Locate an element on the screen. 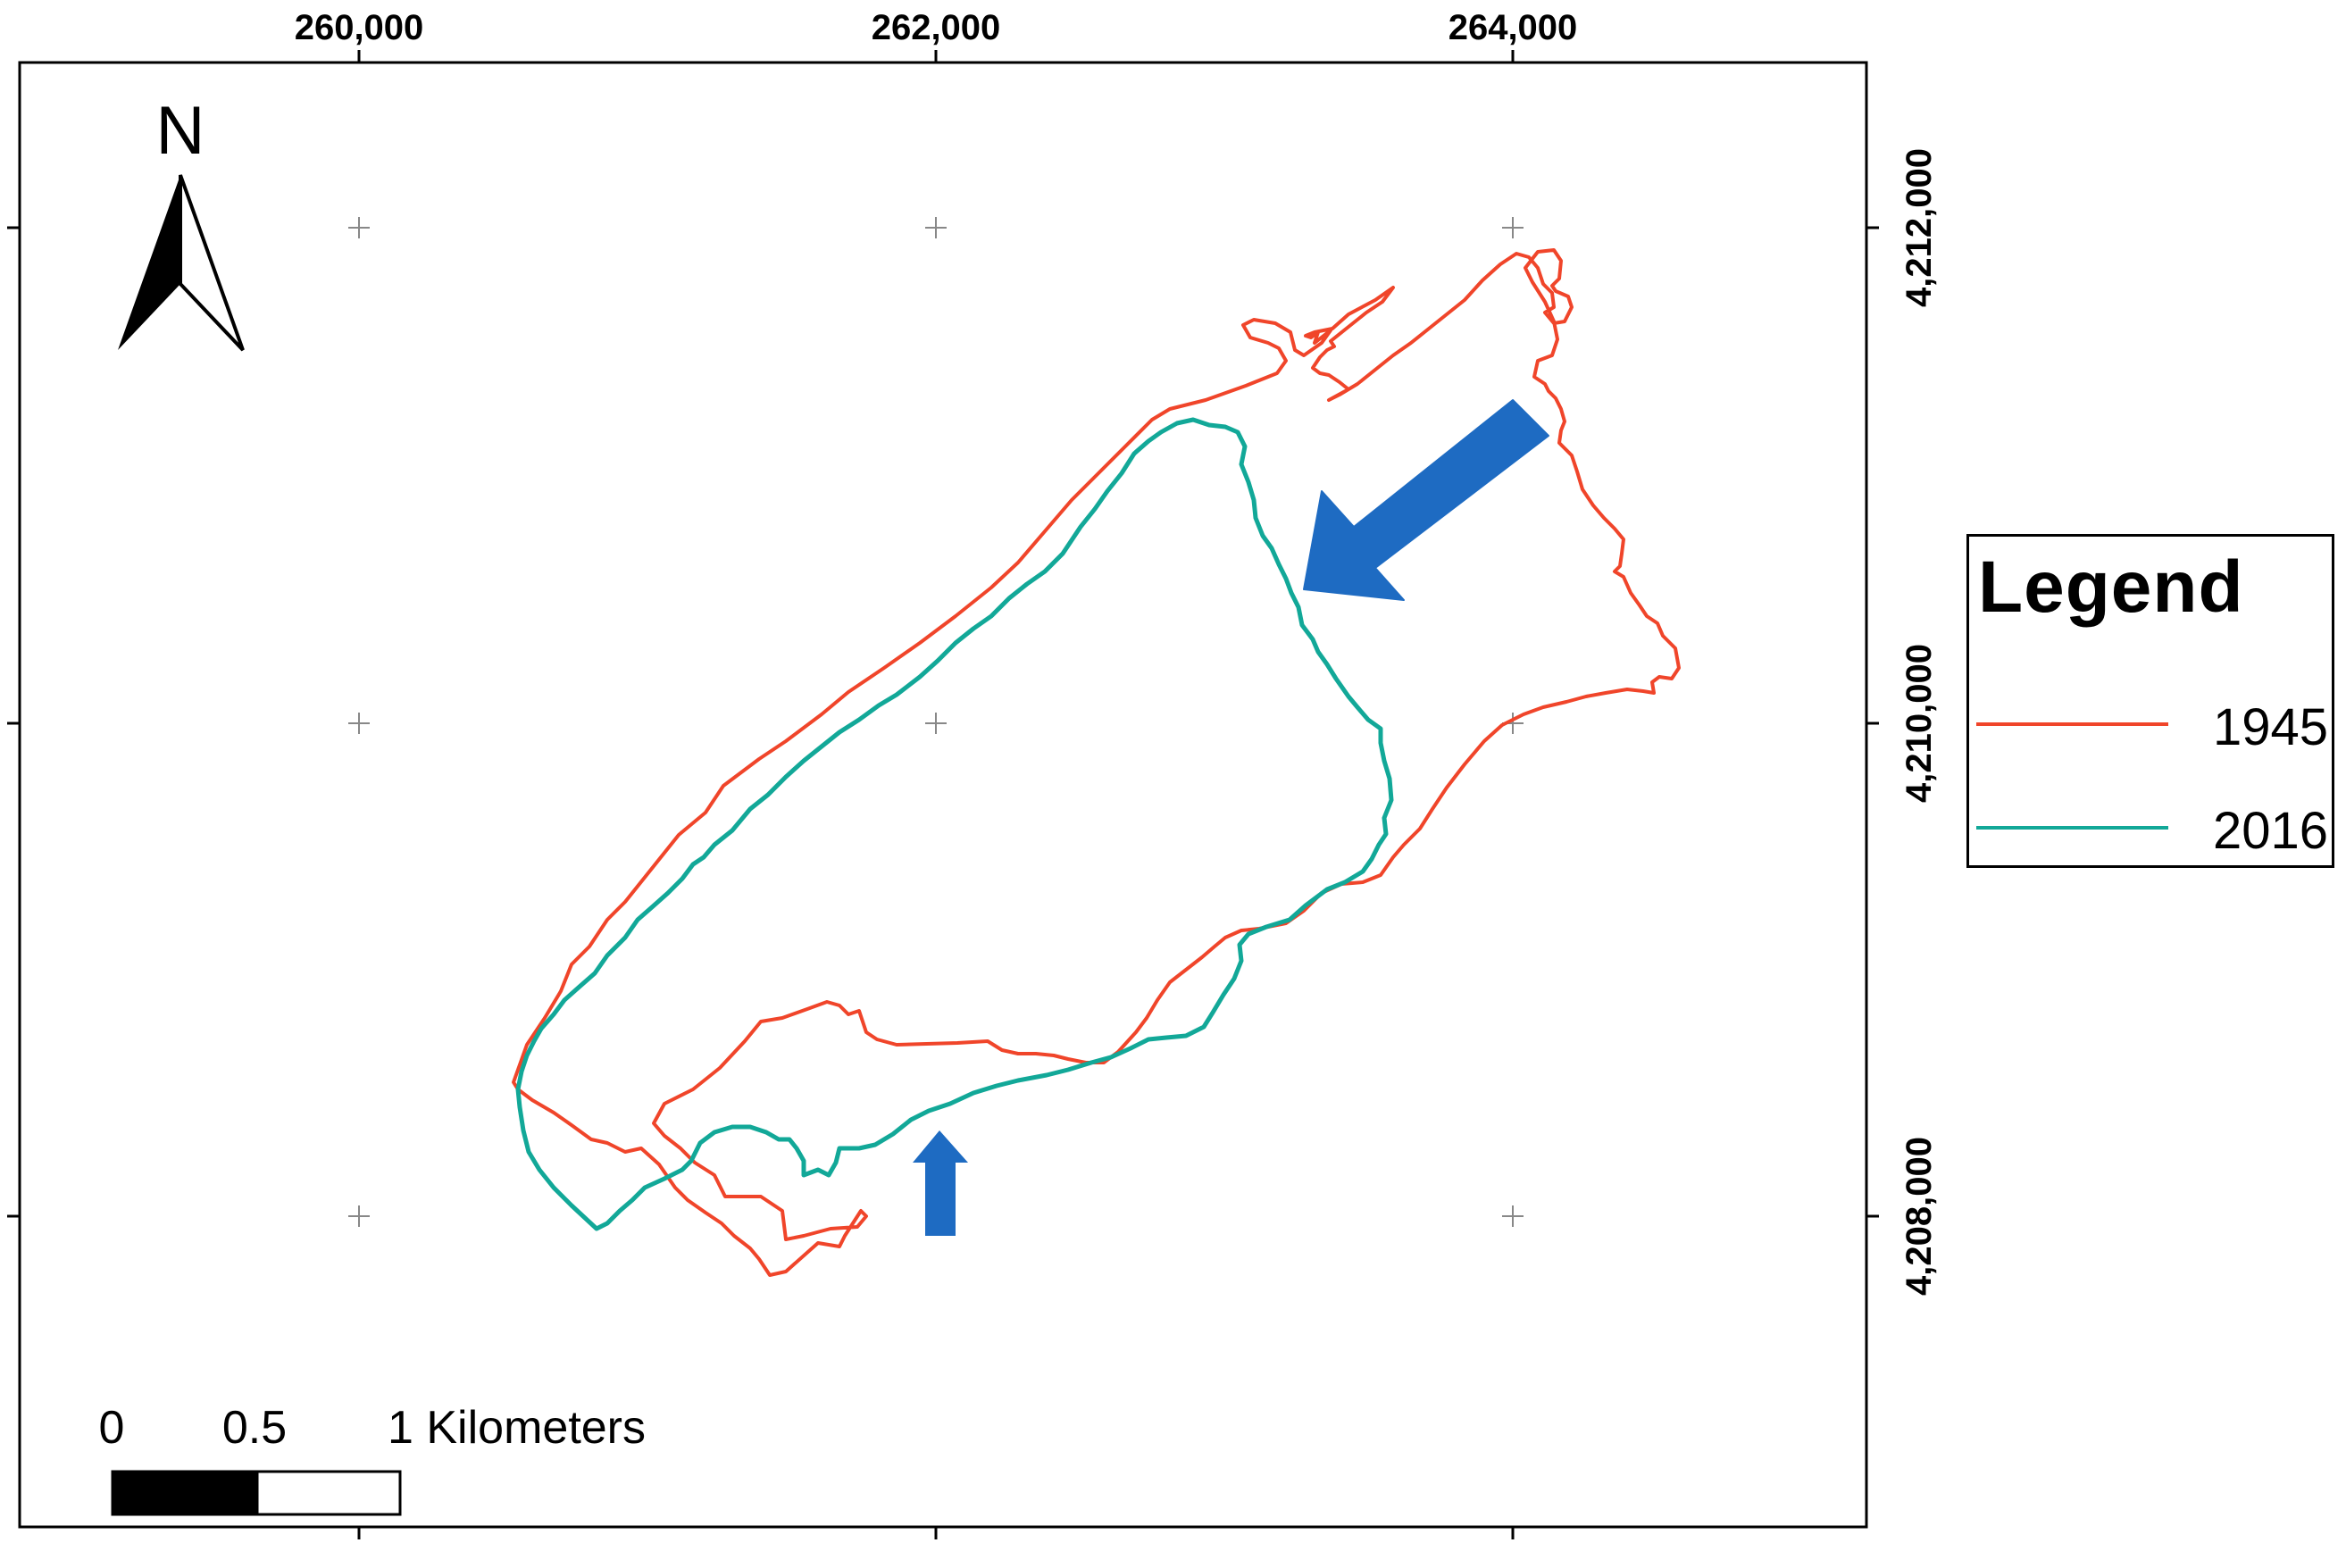  top-tick-label: 262,000 is located at coordinates (936, 27).